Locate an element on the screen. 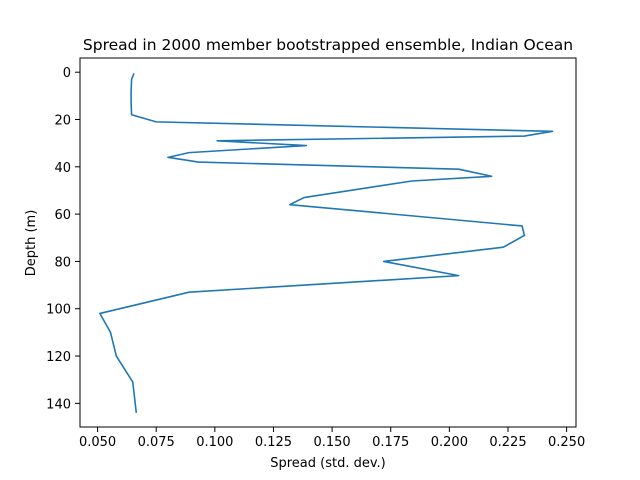 The width and height of the screenshot is (640, 480). y-tick-label: 140 is located at coordinates (58, 404).